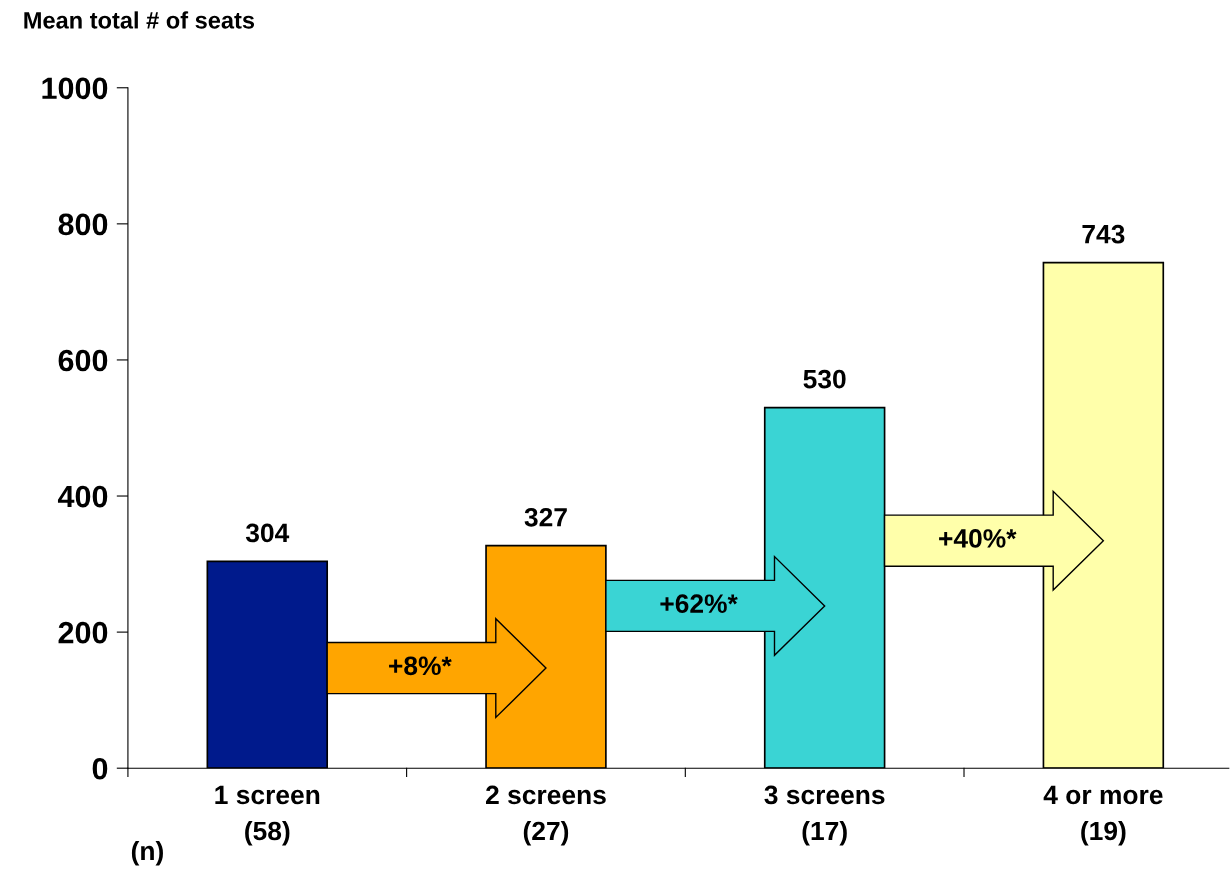  I want to click on x-tick-label: 3 screens (17), so click(824, 815).